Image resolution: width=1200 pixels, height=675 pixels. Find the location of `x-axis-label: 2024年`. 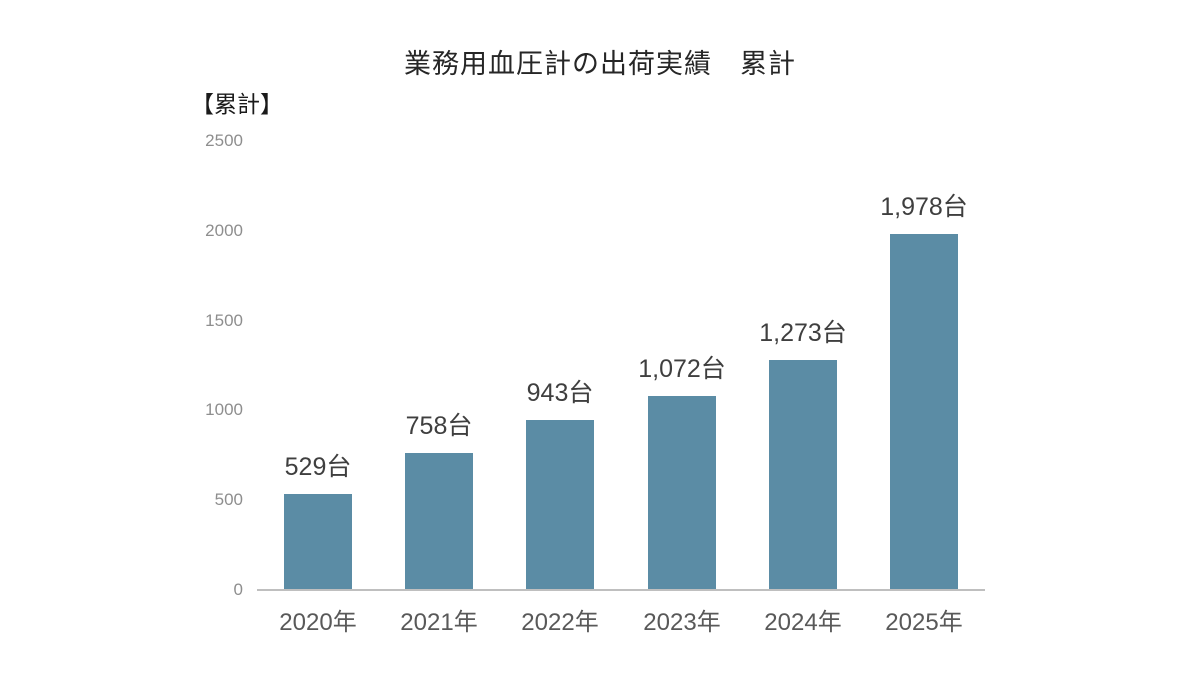

x-axis-label: 2024年 is located at coordinates (803, 622).